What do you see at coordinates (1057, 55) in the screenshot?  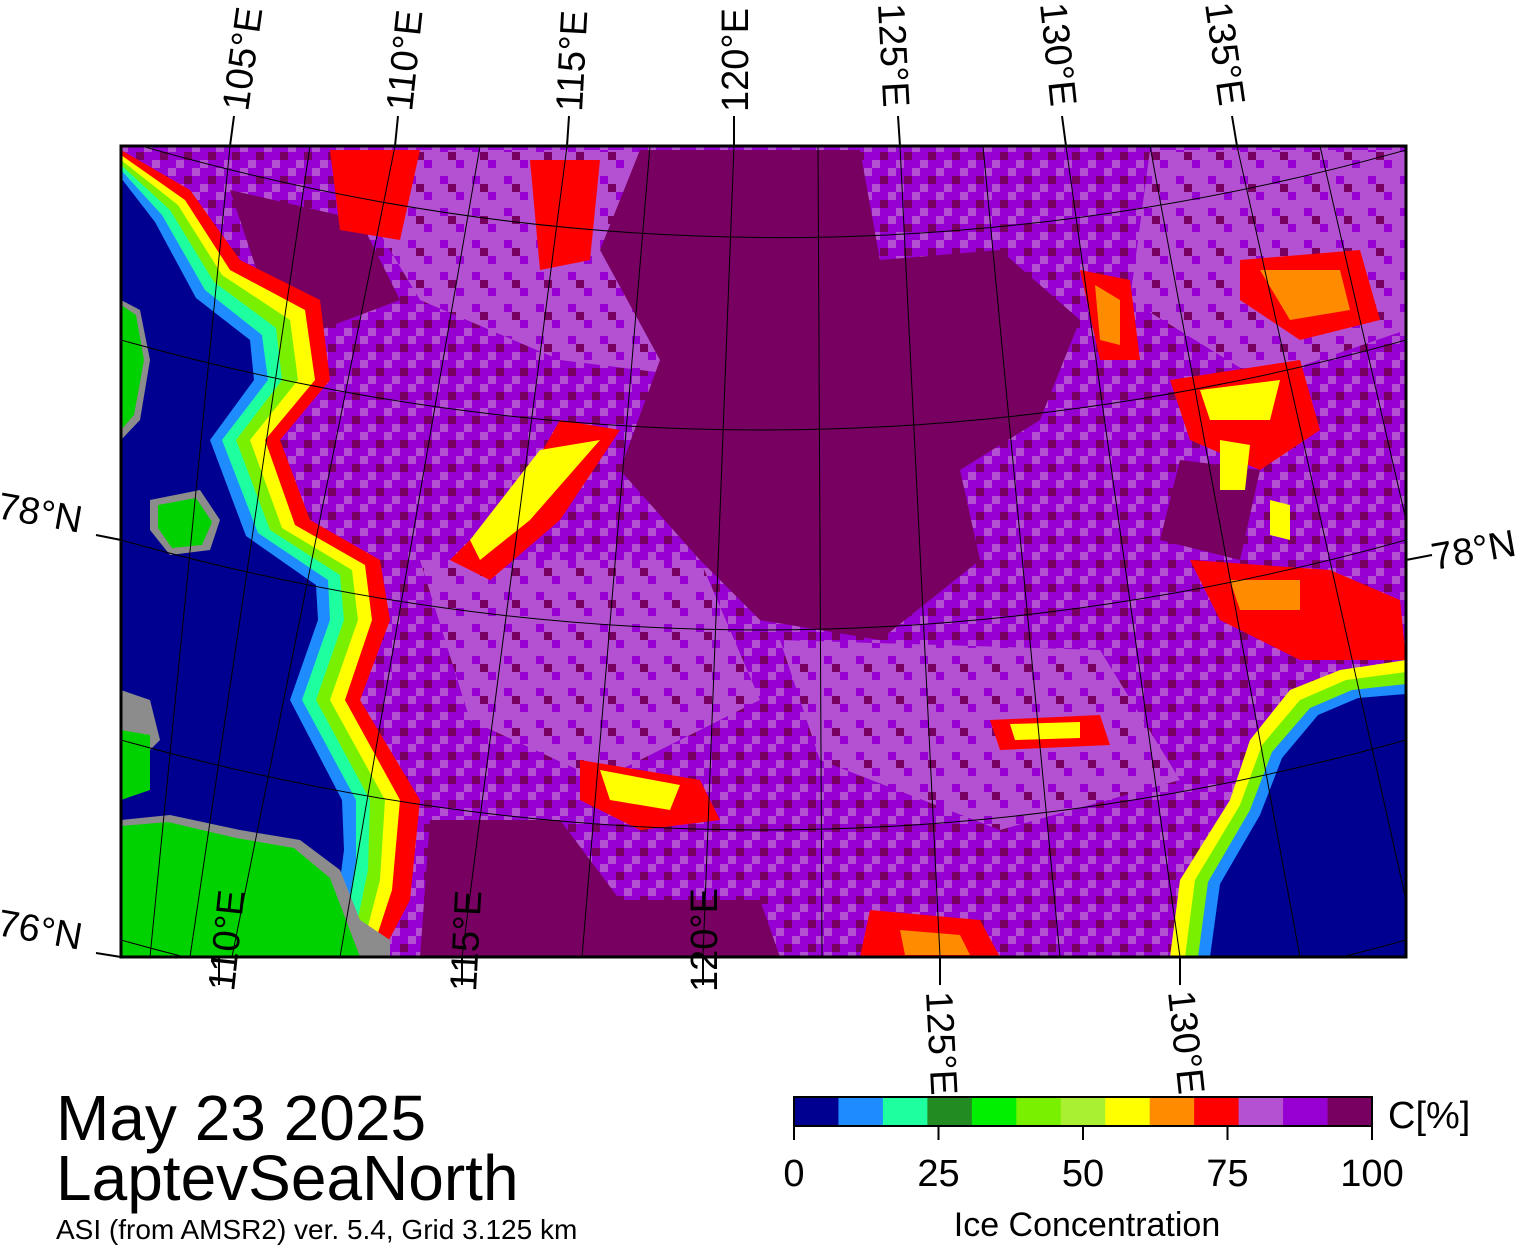 I see `lon-label-top: 130°E` at bounding box center [1057, 55].